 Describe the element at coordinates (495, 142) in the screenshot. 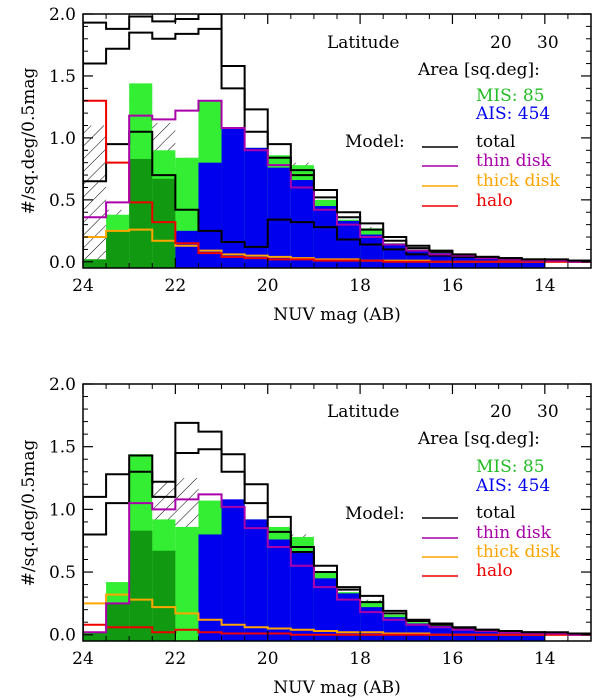

I see `panel-top-legend-total: total` at that location.